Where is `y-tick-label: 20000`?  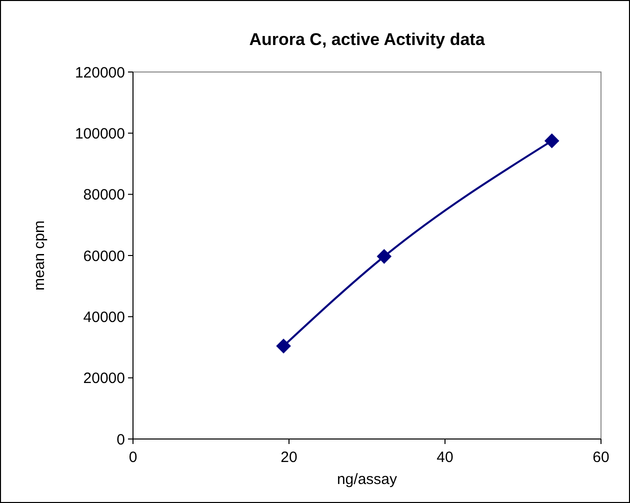 y-tick-label: 20000 is located at coordinates (104, 379).